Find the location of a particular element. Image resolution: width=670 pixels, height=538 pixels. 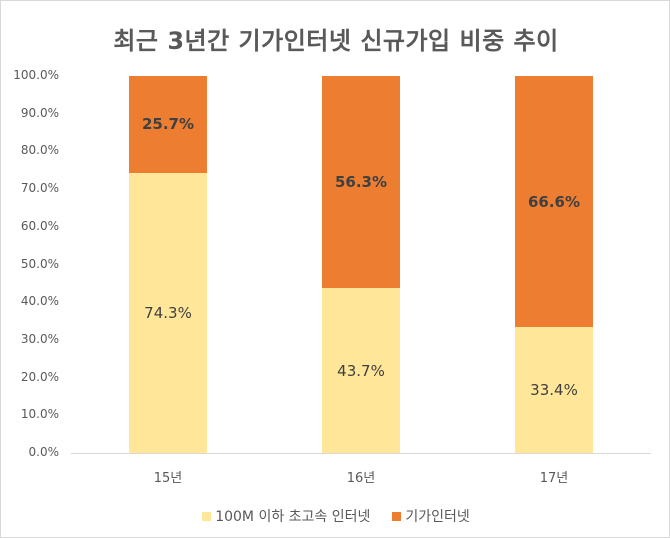

legend-item-giga: 기가인터넷 is located at coordinates (431, 516).